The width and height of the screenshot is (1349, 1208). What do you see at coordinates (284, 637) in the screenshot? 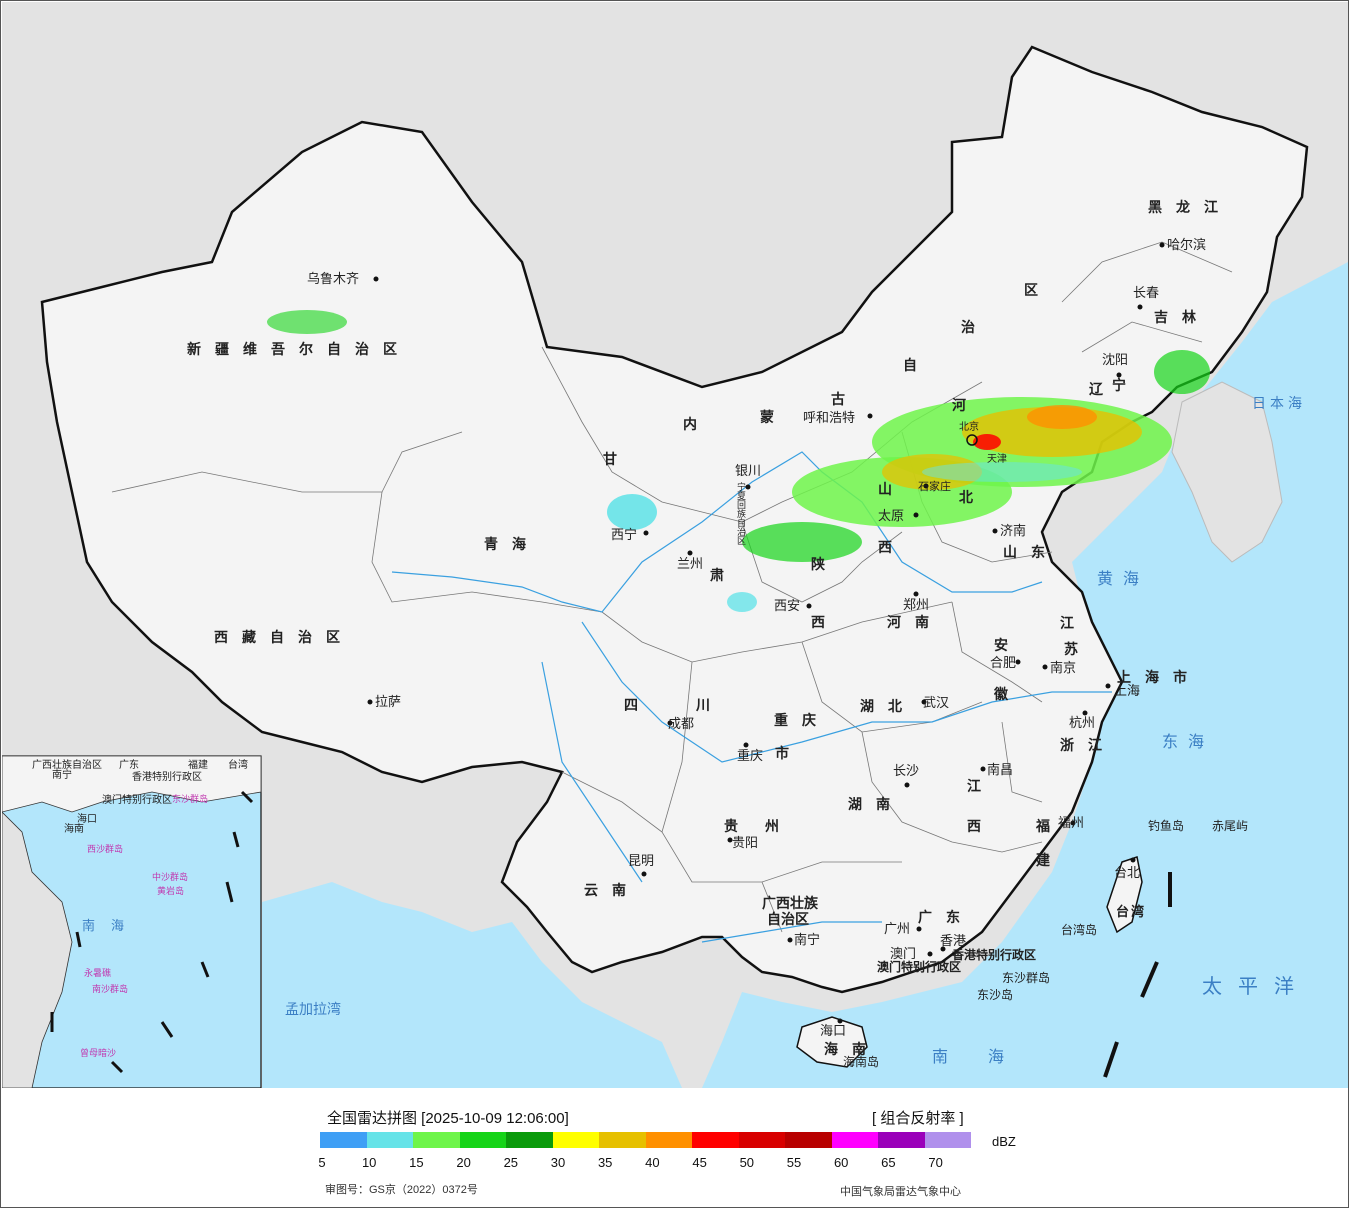
I see `label-xizang: 西藏自治区` at bounding box center [284, 637].